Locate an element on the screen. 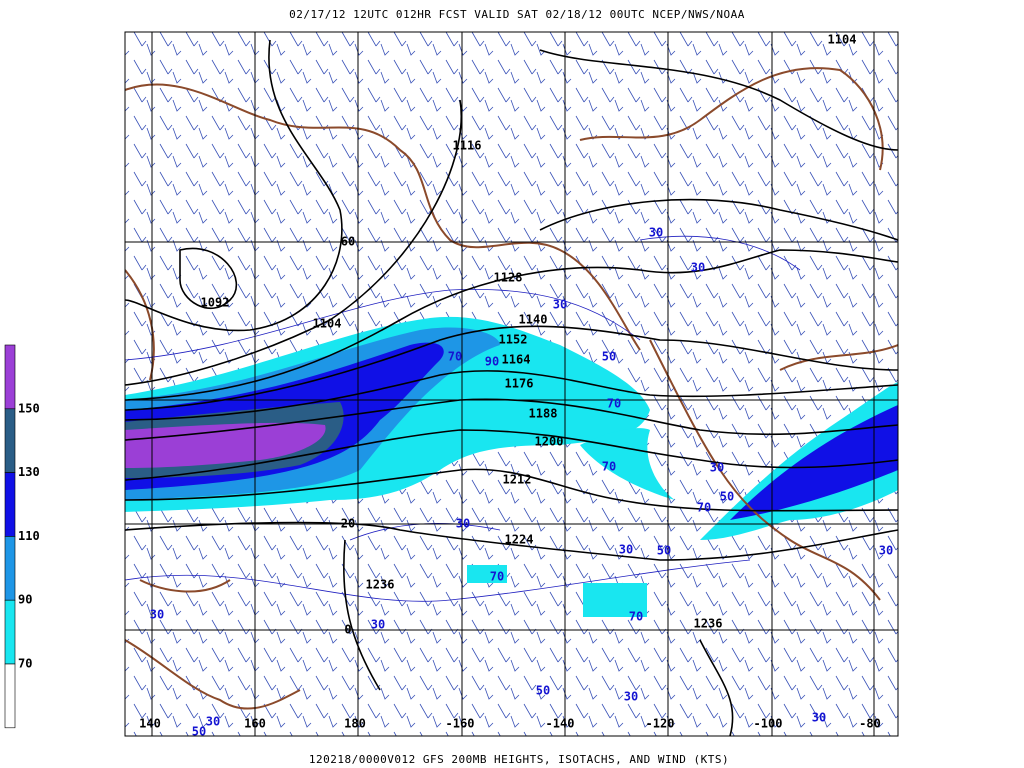 This screenshot has width=1024, height=768. legend-label: 150 is located at coordinates (29, 408).